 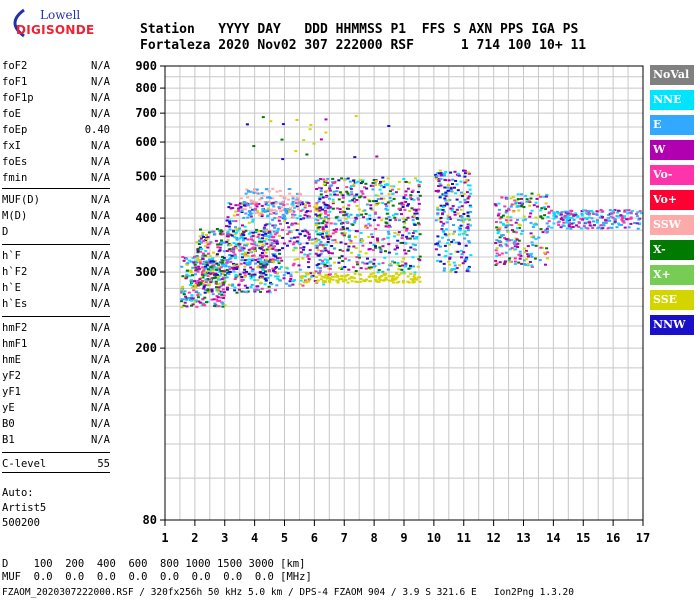 I want to click on legend-item-nne: NNE, so click(x=672, y=100).